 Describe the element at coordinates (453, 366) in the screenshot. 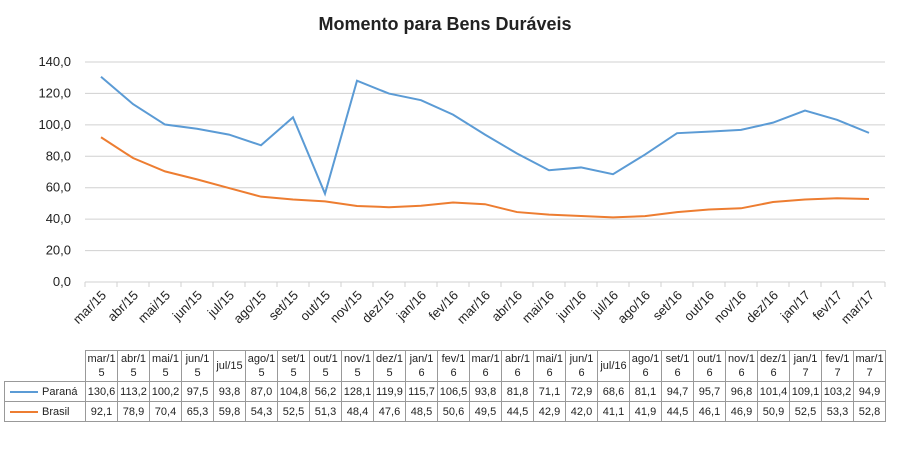

I see `header-cell: fev/16` at that location.